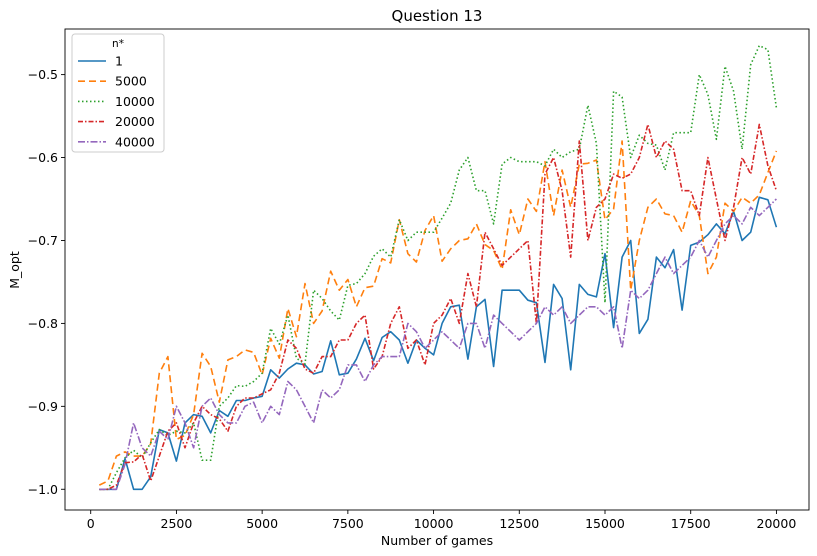 The image size is (817, 556). What do you see at coordinates (91, 523) in the screenshot?
I see `x-tick-label: 0` at bounding box center [91, 523].